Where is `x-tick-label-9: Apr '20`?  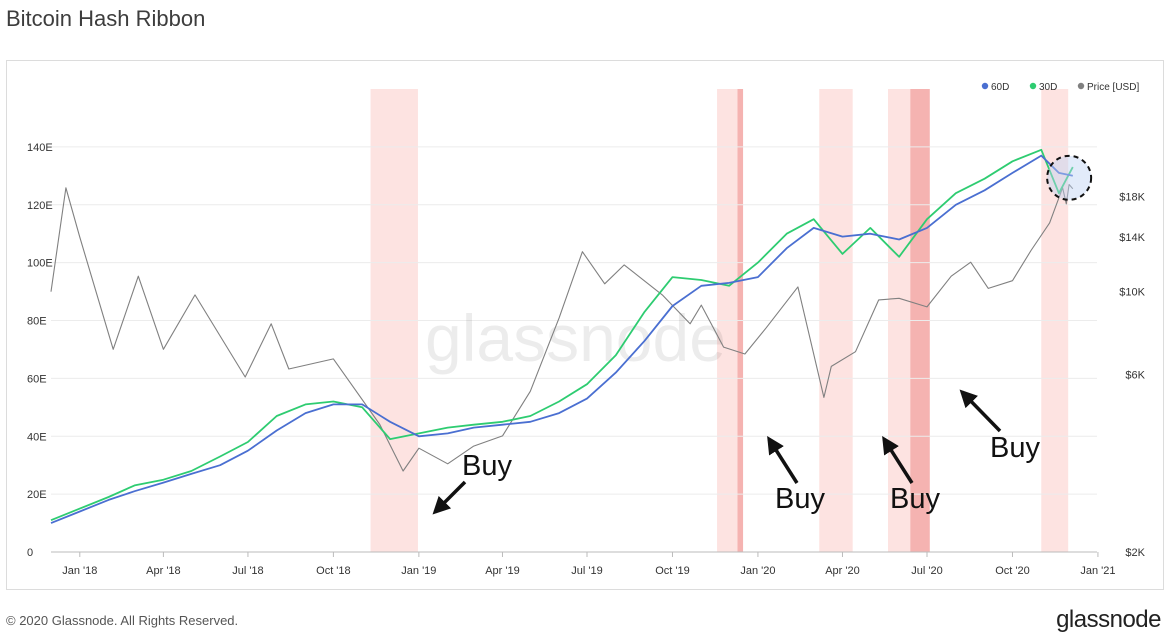 x-tick-label-9: Apr '20 is located at coordinates (842, 571).